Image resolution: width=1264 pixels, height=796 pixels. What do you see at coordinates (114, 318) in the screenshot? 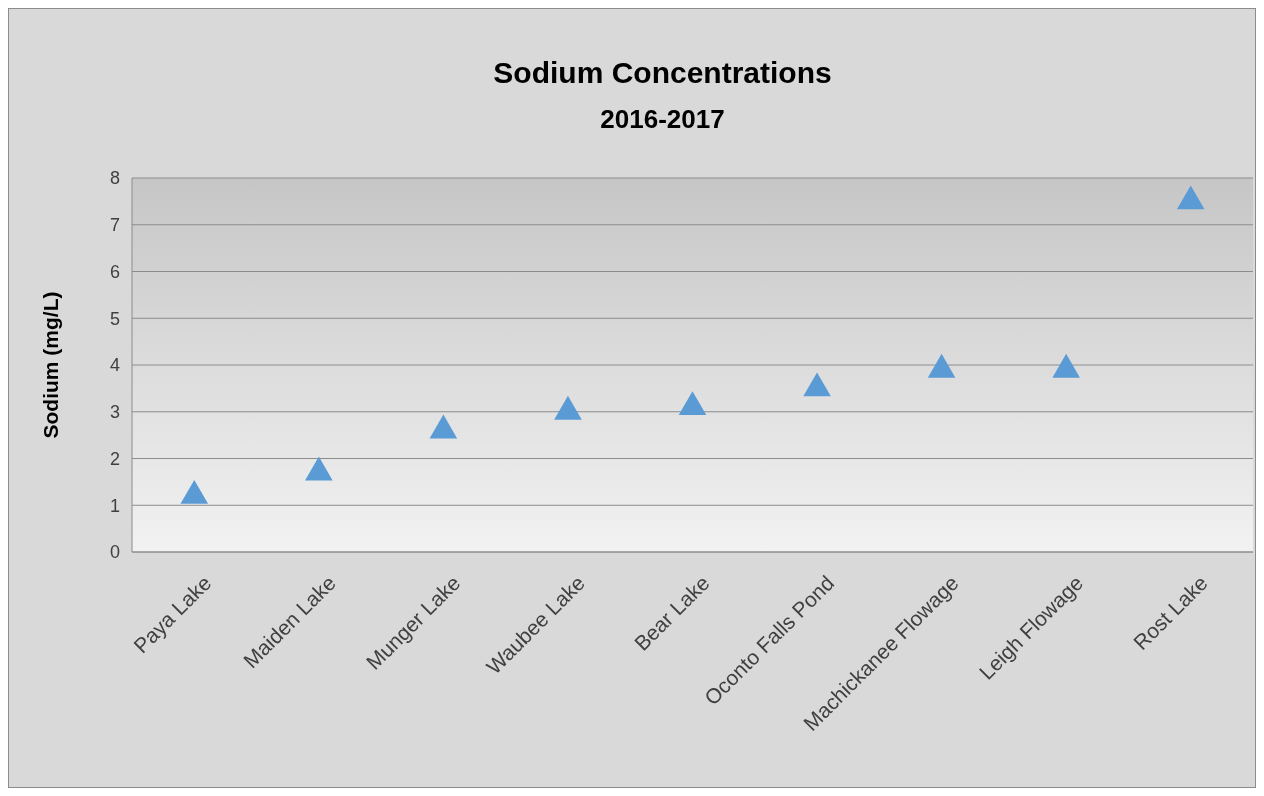
I see `y-tick-label: 5` at bounding box center [114, 318].